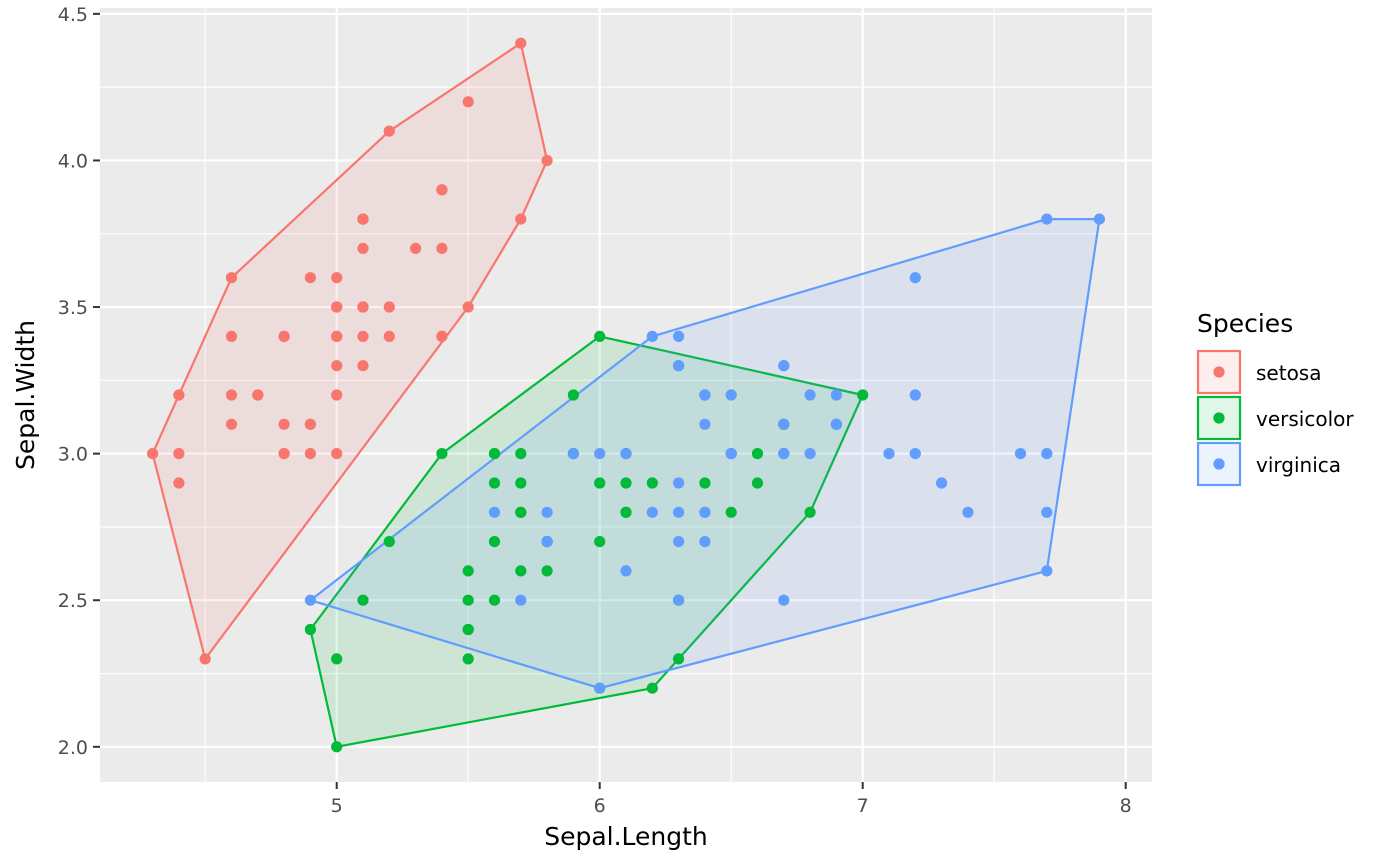 This screenshot has width=1400, height=866. Describe the element at coordinates (25, 395) in the screenshot. I see `y-axis-title: Sepal.Width` at that location.